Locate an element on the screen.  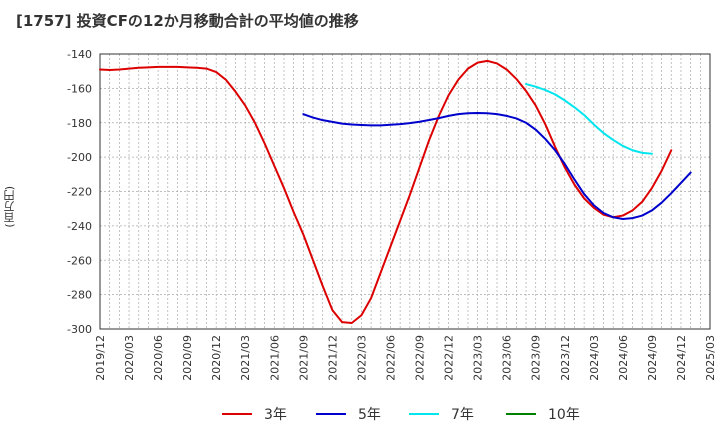
y-tick-label: -300 is located at coordinates (79, 329).